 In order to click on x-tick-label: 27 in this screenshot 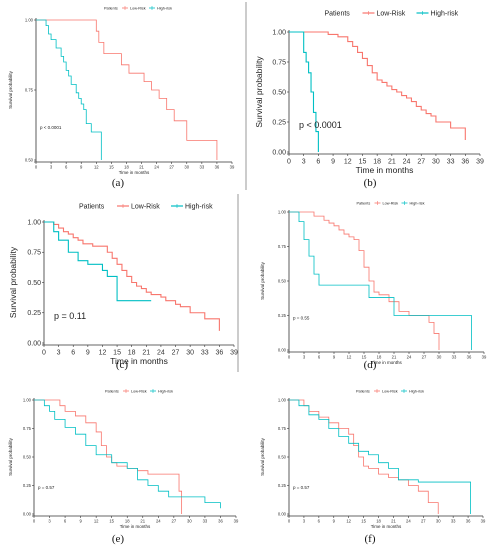, I will do `click(171, 166)`.